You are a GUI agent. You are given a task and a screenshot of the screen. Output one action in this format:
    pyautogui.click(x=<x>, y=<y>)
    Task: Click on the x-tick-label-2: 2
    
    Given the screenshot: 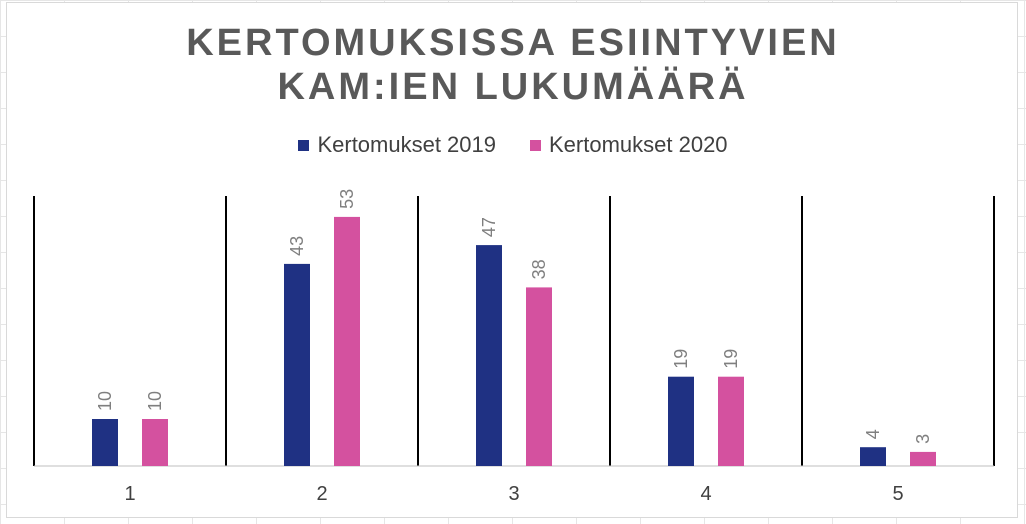 What is the action you would take?
    pyautogui.click(x=321, y=494)
    